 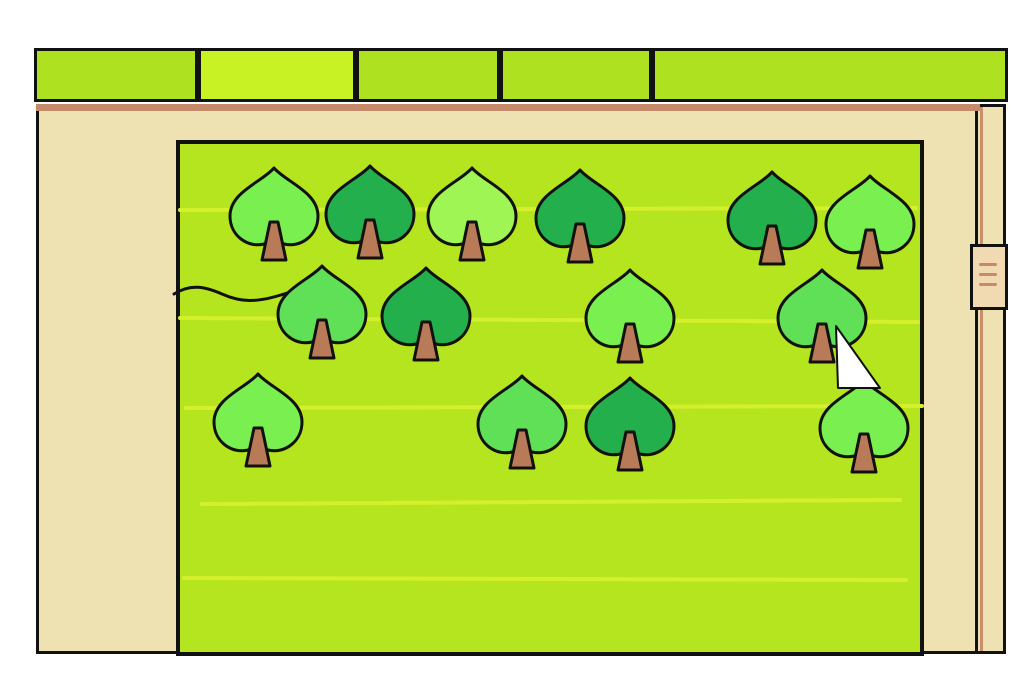 I want to click on drag-handle-icon, so click(x=989, y=277).